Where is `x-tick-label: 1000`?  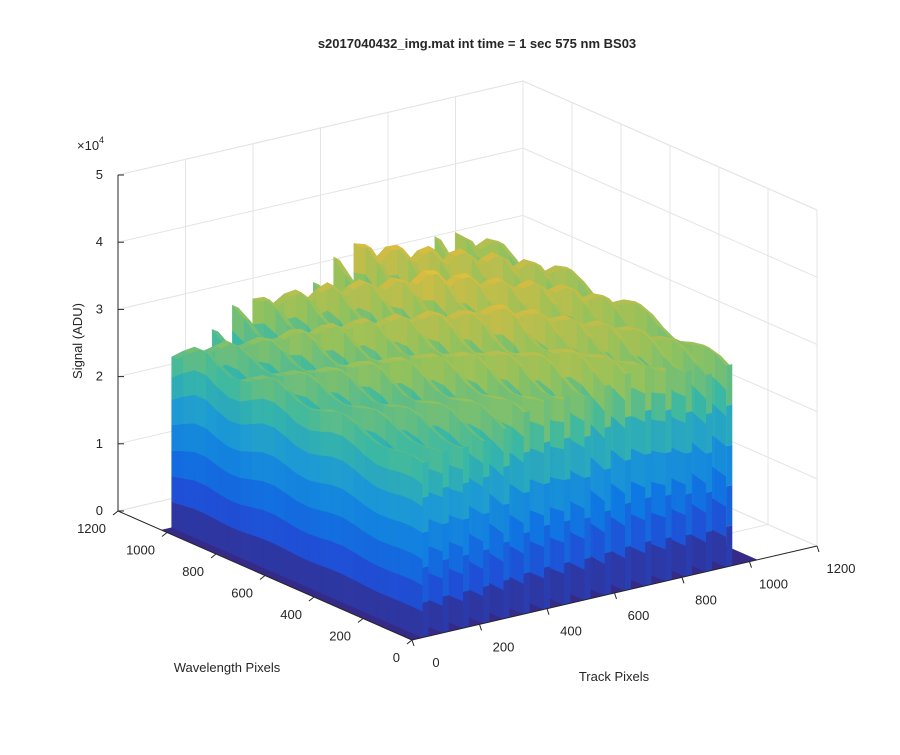
x-tick-label: 1000 is located at coordinates (773, 584).